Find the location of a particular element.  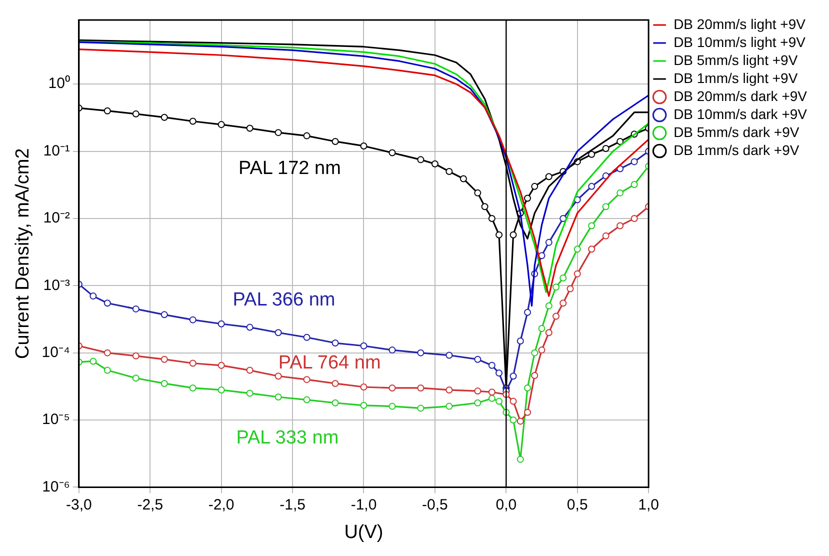

x-tick-label: -3,0 is located at coordinates (79, 505).